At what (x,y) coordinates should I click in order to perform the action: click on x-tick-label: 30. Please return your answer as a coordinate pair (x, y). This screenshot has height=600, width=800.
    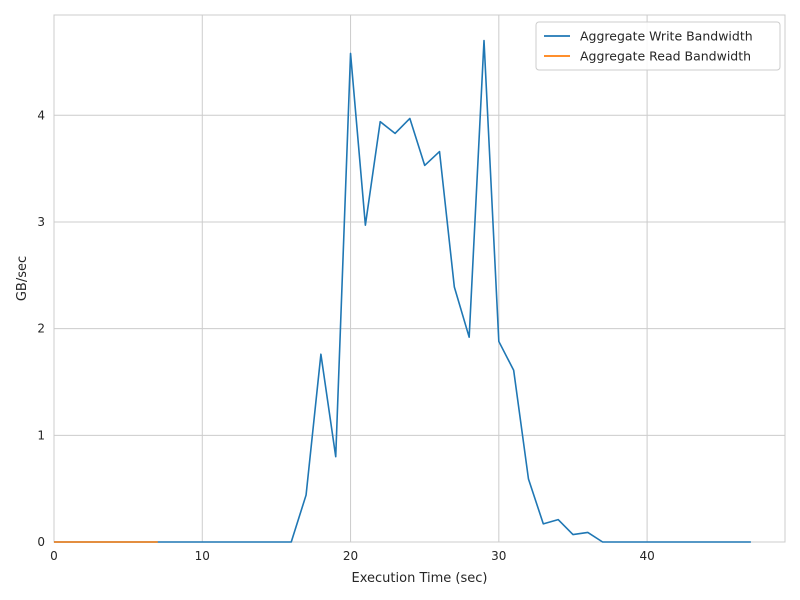
    Looking at the image, I should click on (498, 556).